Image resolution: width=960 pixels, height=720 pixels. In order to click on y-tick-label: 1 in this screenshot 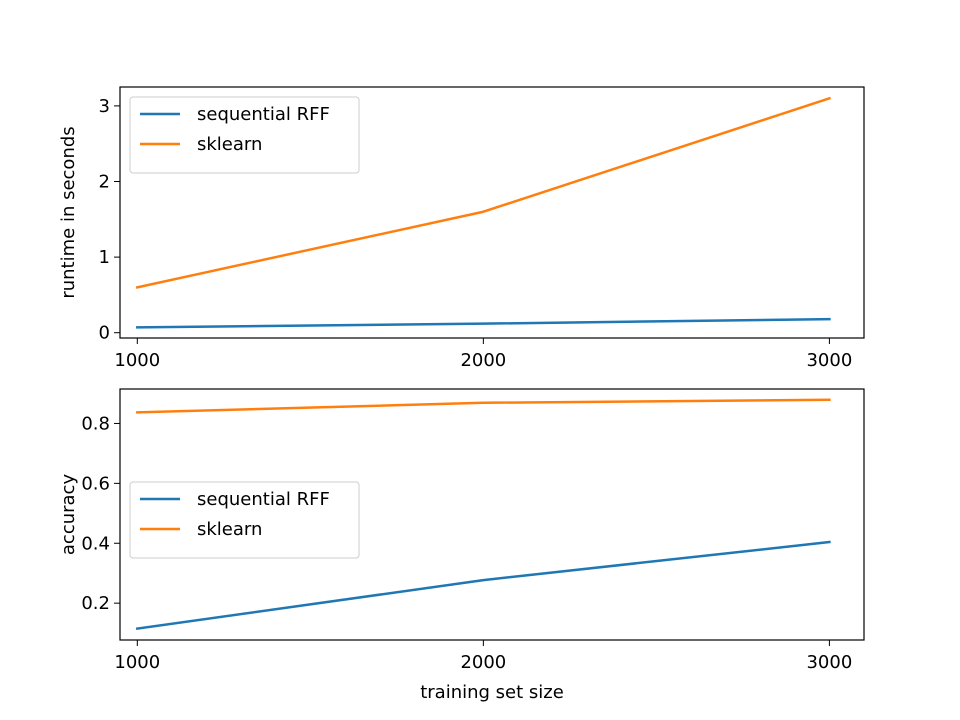, I will do `click(104, 257)`.